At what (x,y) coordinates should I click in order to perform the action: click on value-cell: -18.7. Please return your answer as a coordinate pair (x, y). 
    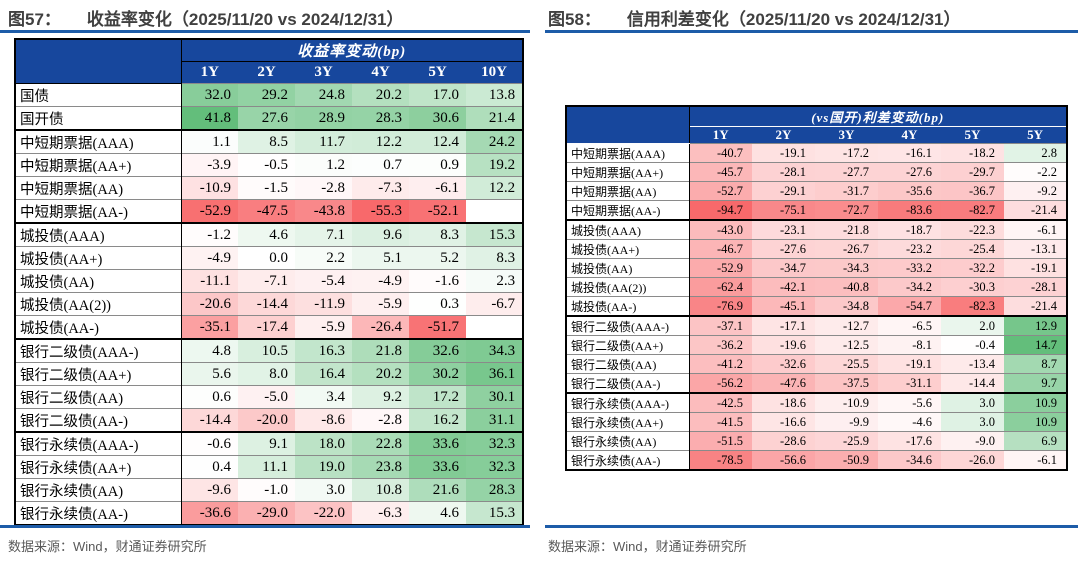
    Looking at the image, I should click on (909, 229).